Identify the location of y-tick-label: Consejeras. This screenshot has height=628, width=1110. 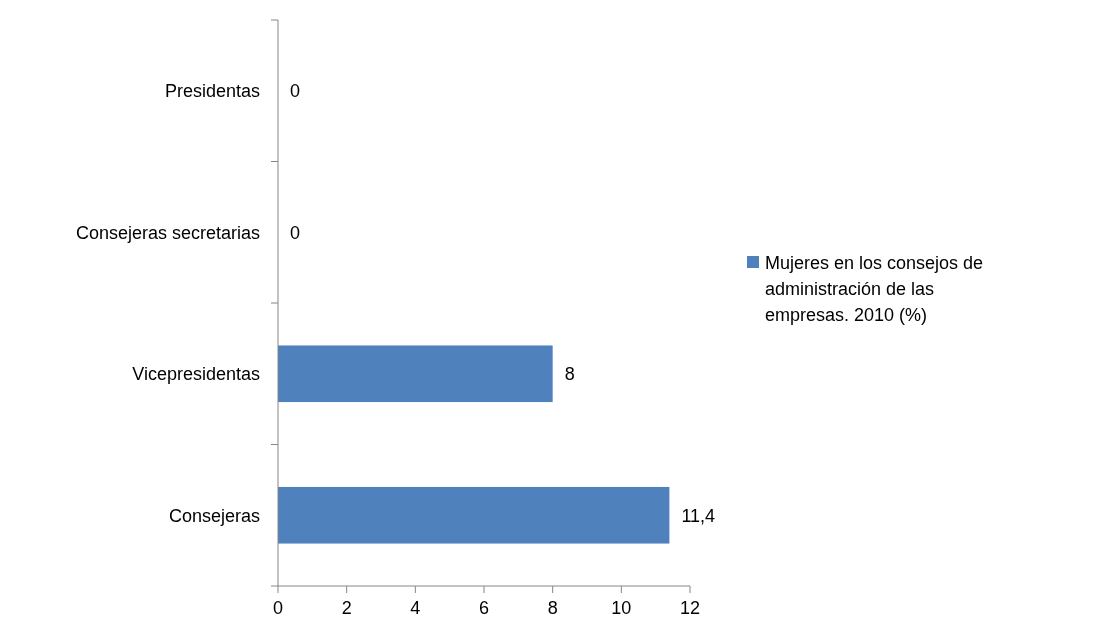
(214, 515).